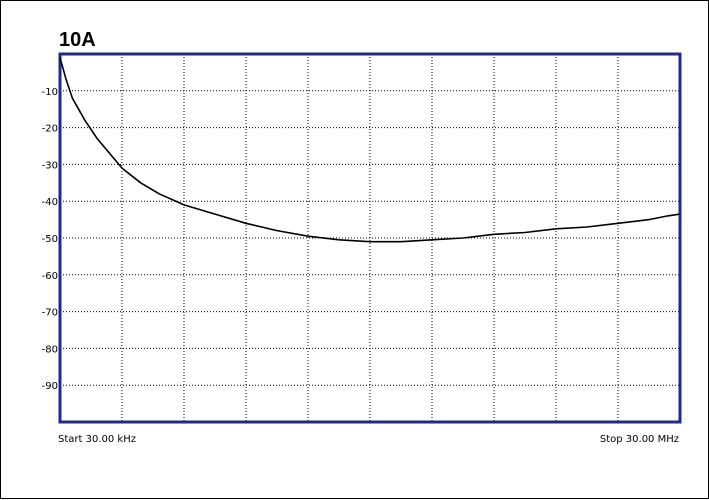 The image size is (709, 500). Describe the element at coordinates (50, 92) in the screenshot. I see `y-tick-label: -10` at that location.